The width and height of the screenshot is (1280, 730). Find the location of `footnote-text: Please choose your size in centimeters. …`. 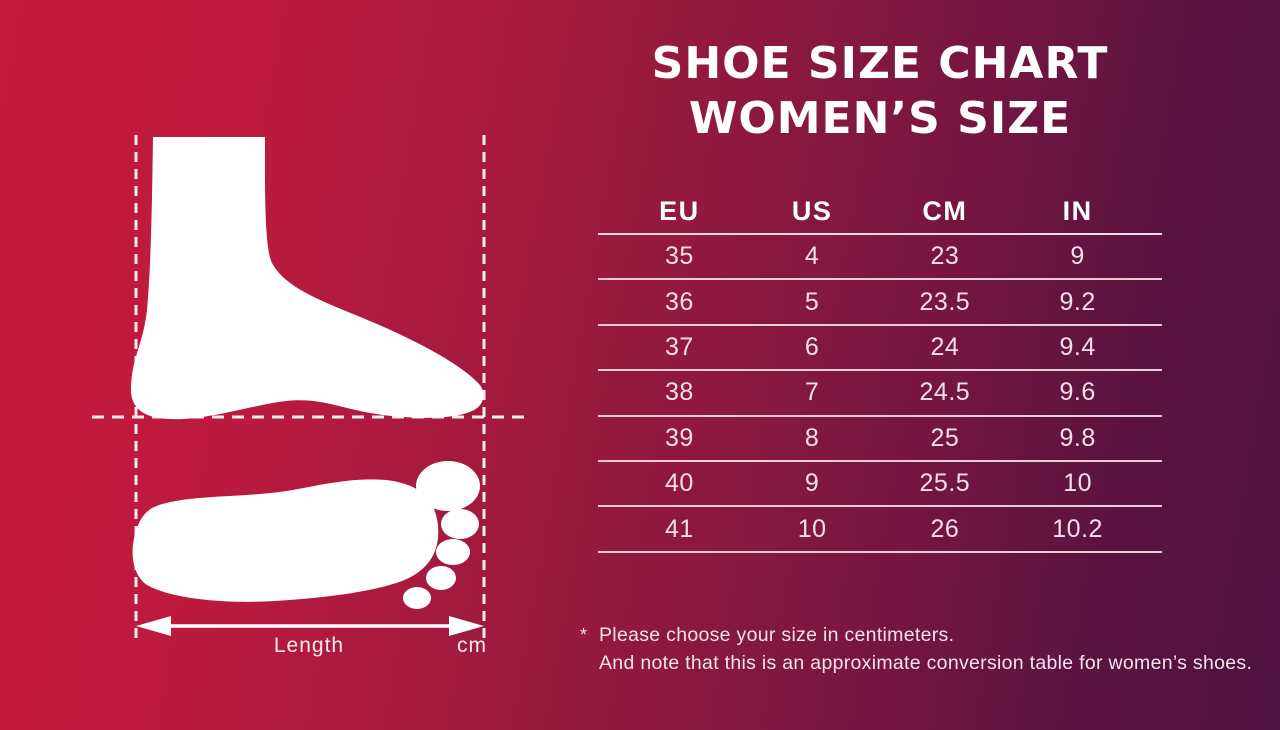

footnote-text: Please choose your size in centimeters. … is located at coordinates (925, 649).